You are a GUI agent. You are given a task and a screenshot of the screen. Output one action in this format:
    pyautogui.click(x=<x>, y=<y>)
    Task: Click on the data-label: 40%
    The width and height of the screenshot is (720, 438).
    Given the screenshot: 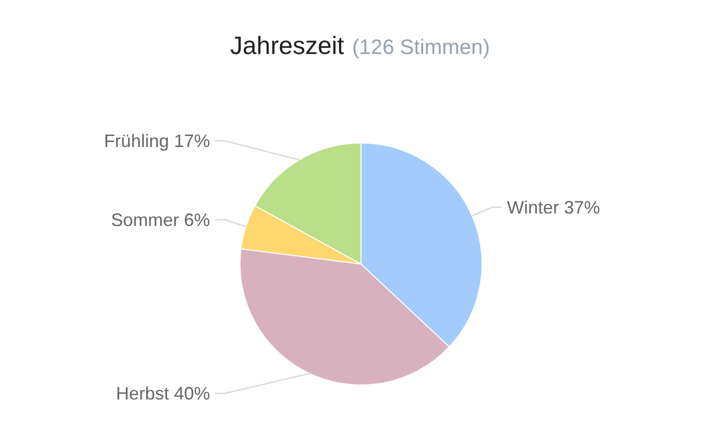 What is the action you would take?
    pyautogui.click(x=192, y=394)
    